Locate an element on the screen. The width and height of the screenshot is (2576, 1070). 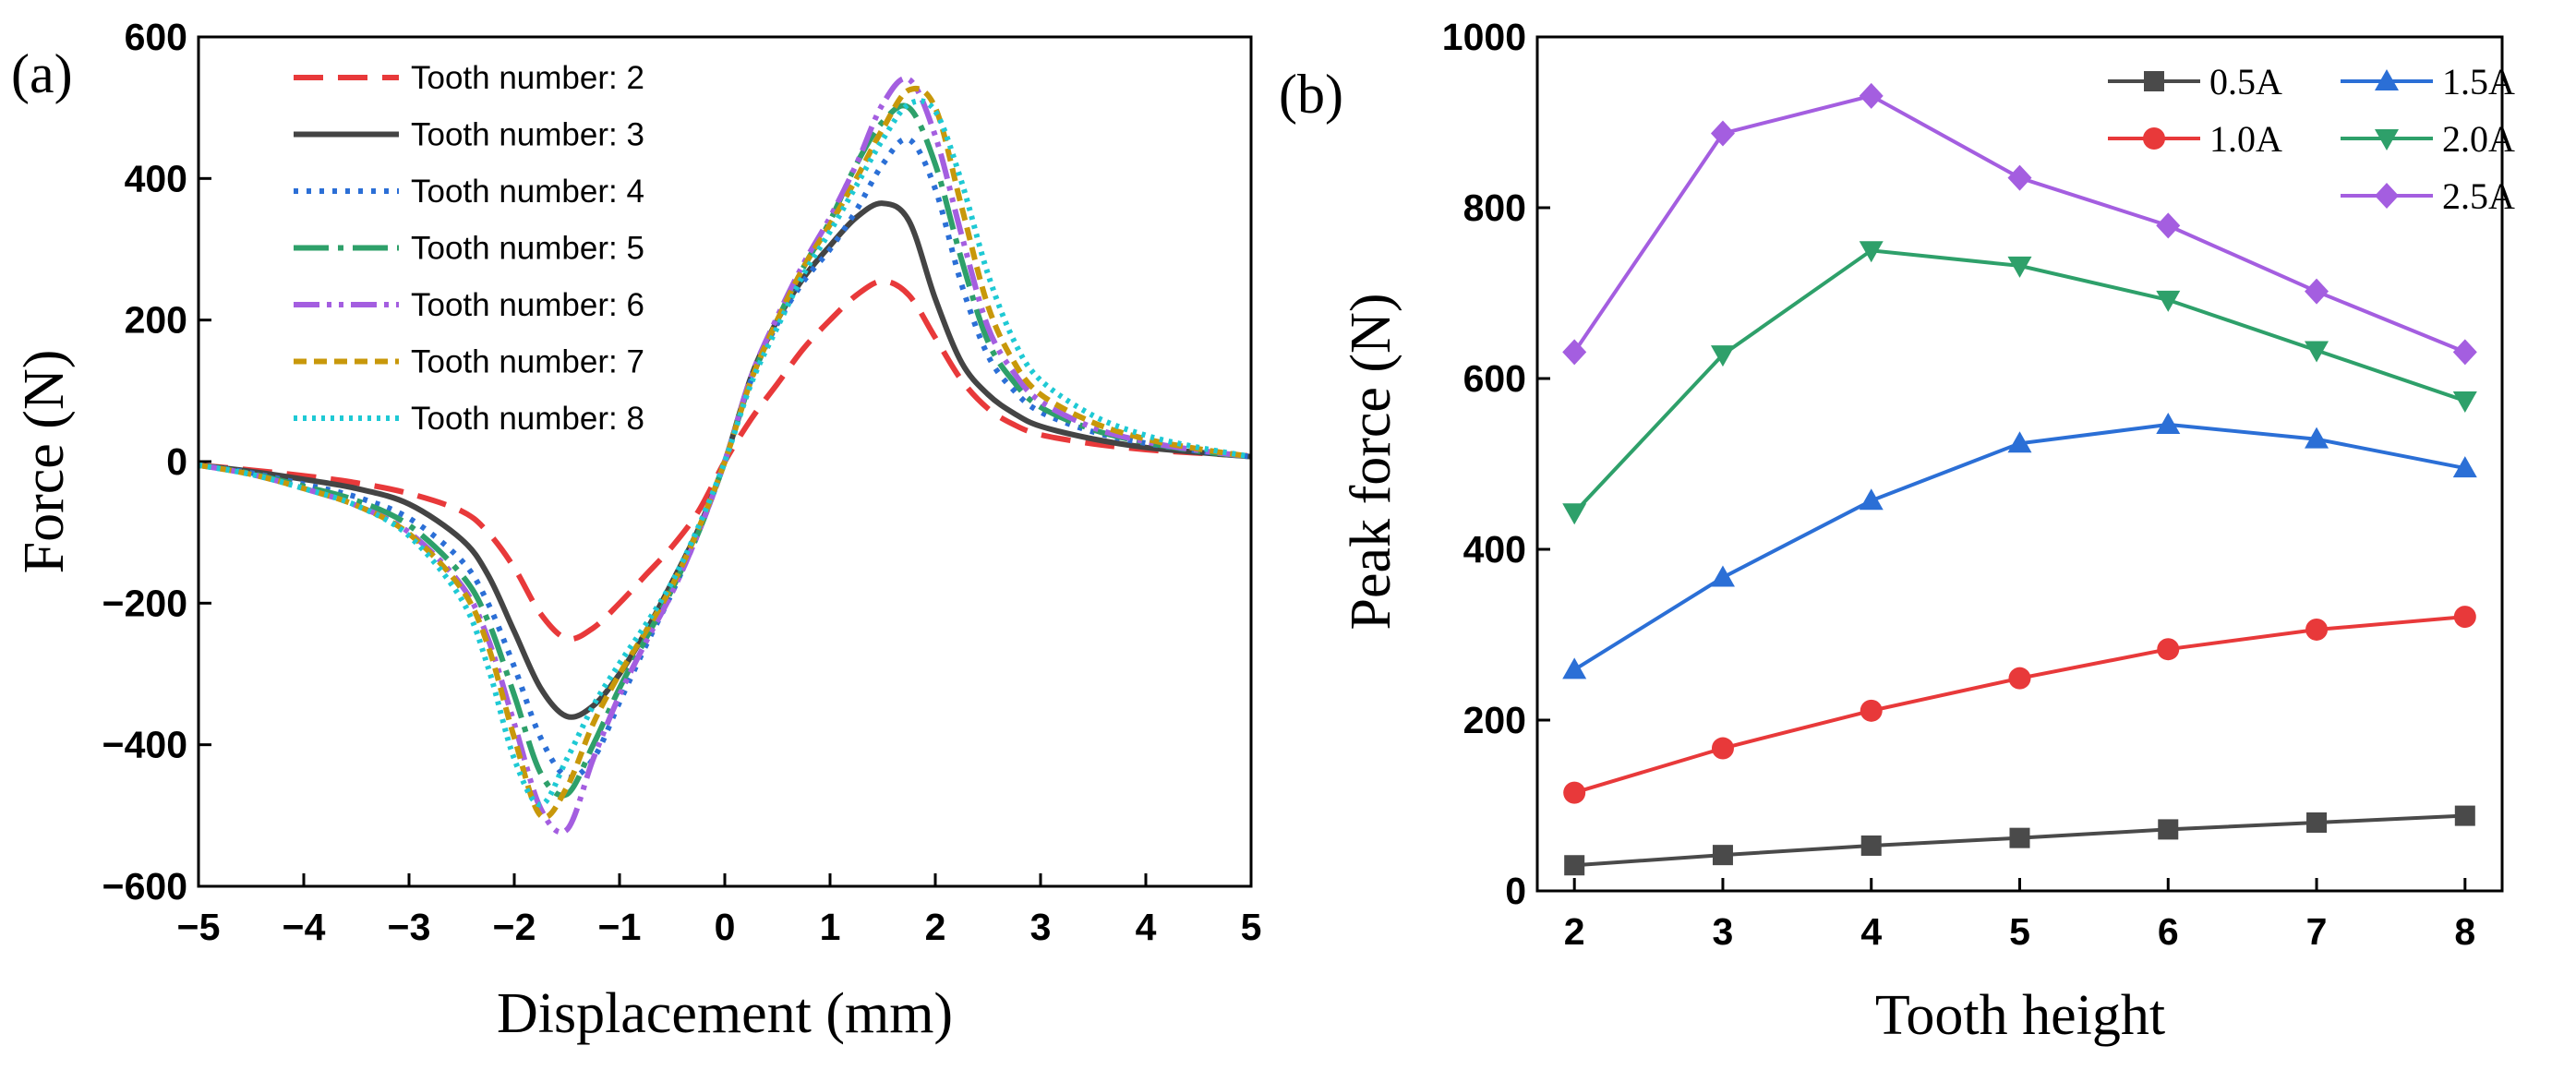
panel-a-ytick-label: −400 is located at coordinates (144, 745).